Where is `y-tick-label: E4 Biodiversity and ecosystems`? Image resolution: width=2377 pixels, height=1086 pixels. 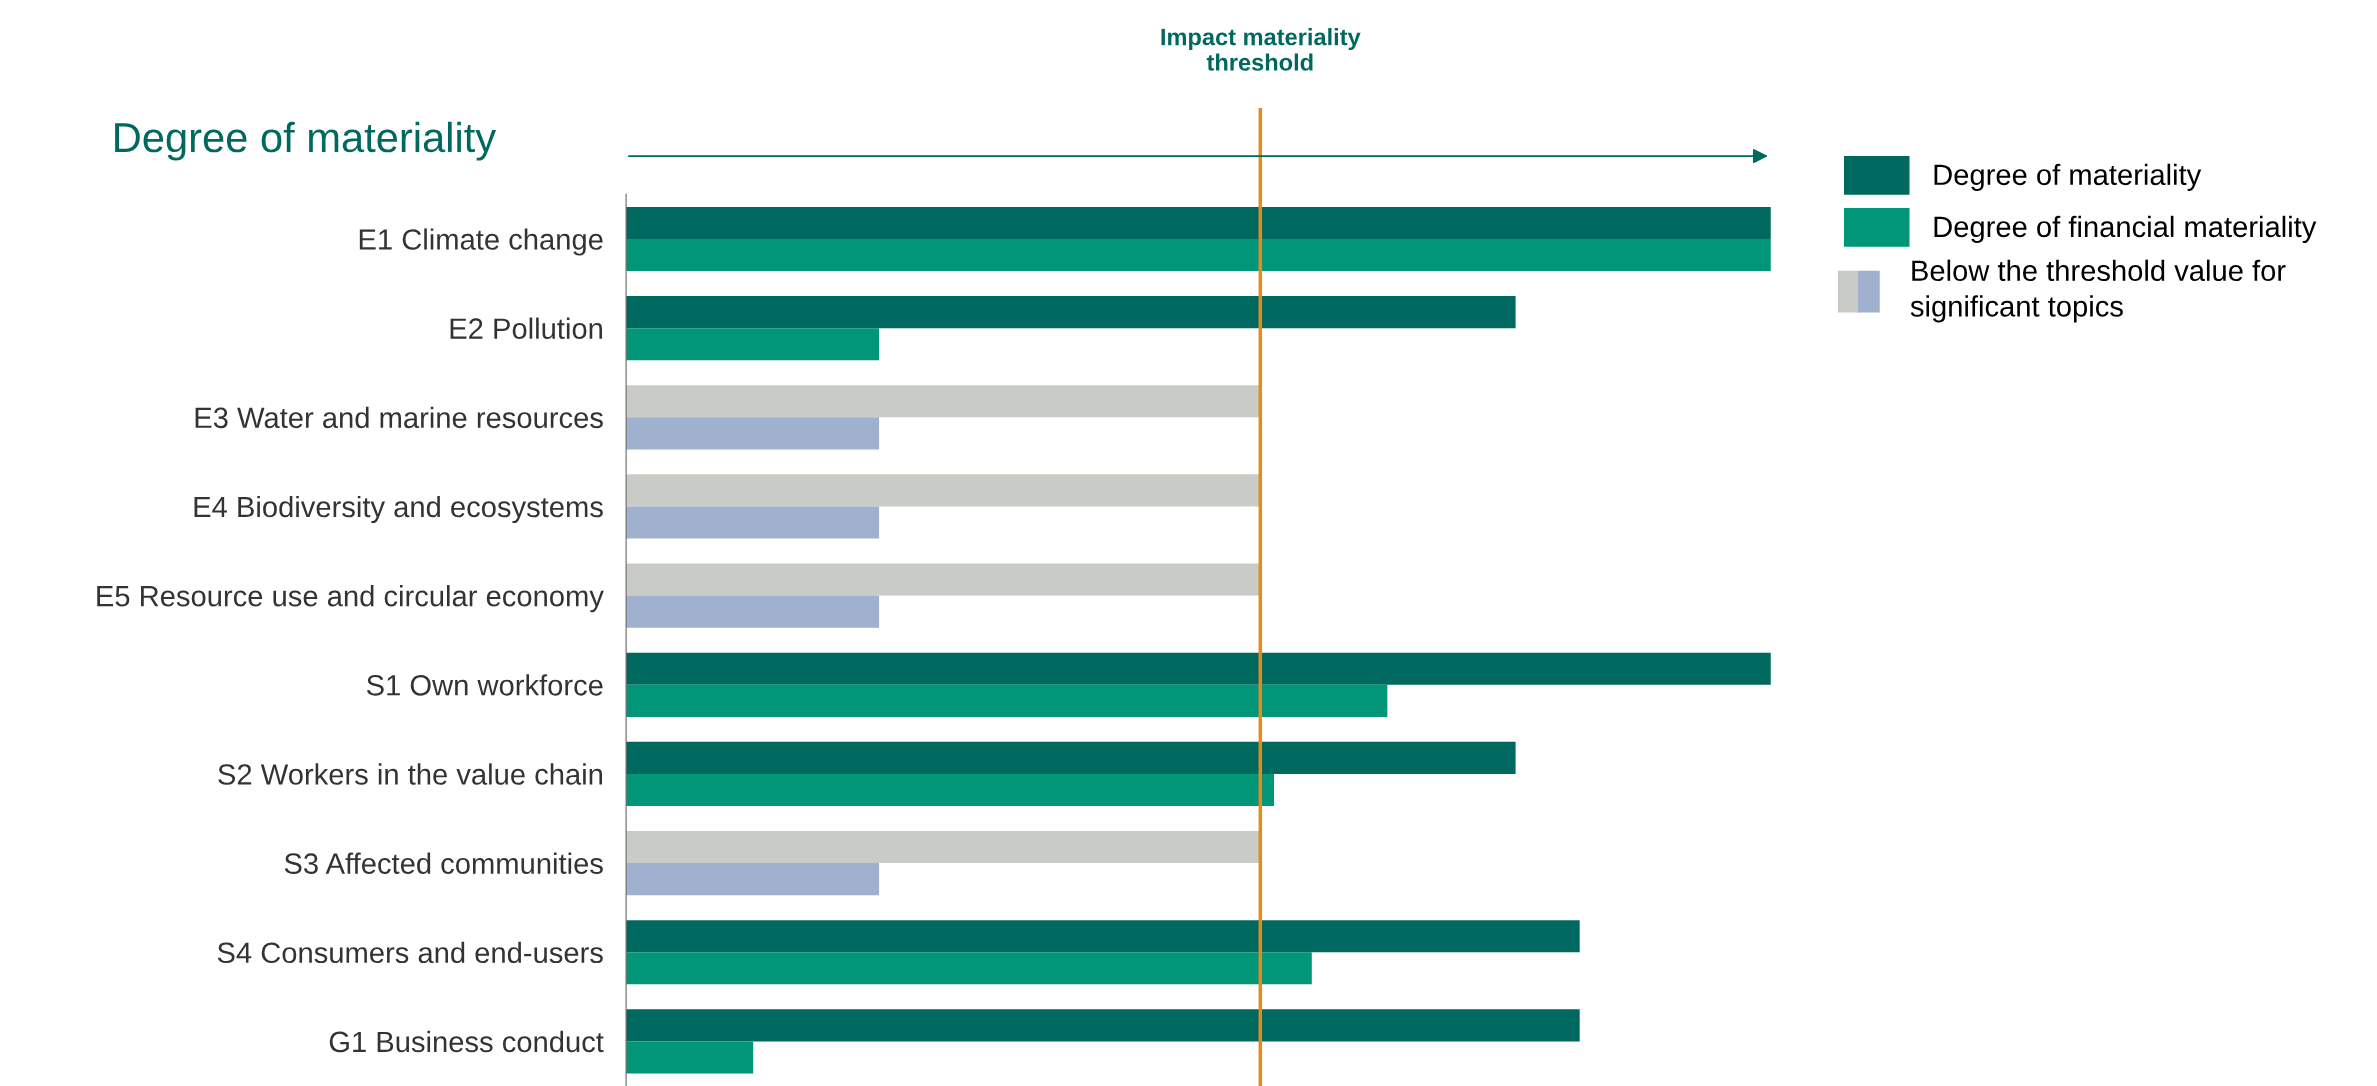 y-tick-label: E4 Biodiversity and ecosystems is located at coordinates (398, 509).